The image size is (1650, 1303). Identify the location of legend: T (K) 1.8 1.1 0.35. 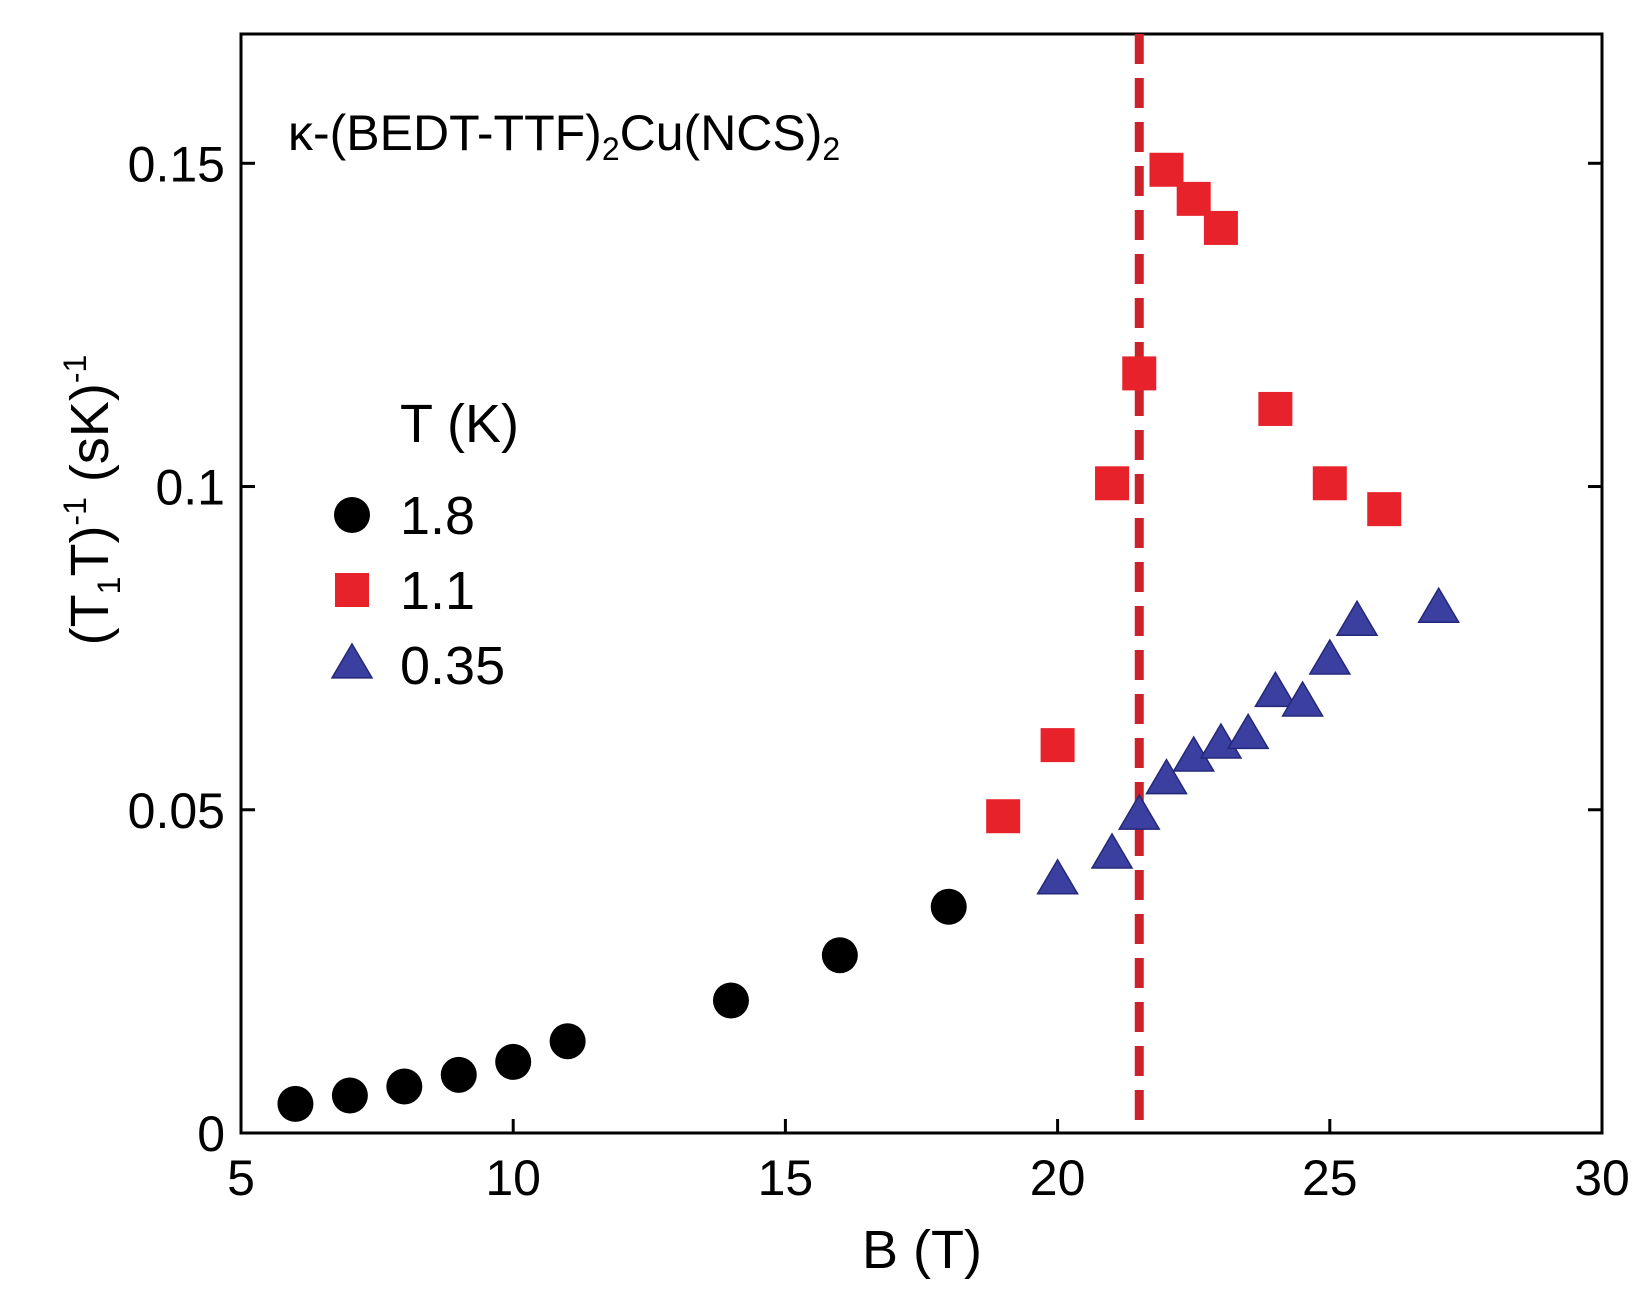
(424, 545).